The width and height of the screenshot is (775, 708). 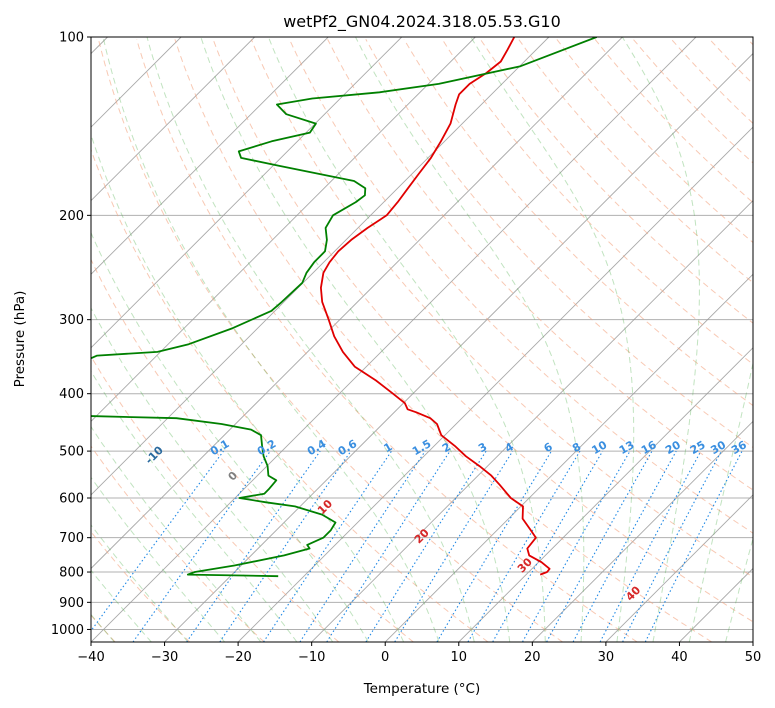 What do you see at coordinates (71, 499) in the screenshot?
I see `y-tick-label: 600` at bounding box center [71, 499].